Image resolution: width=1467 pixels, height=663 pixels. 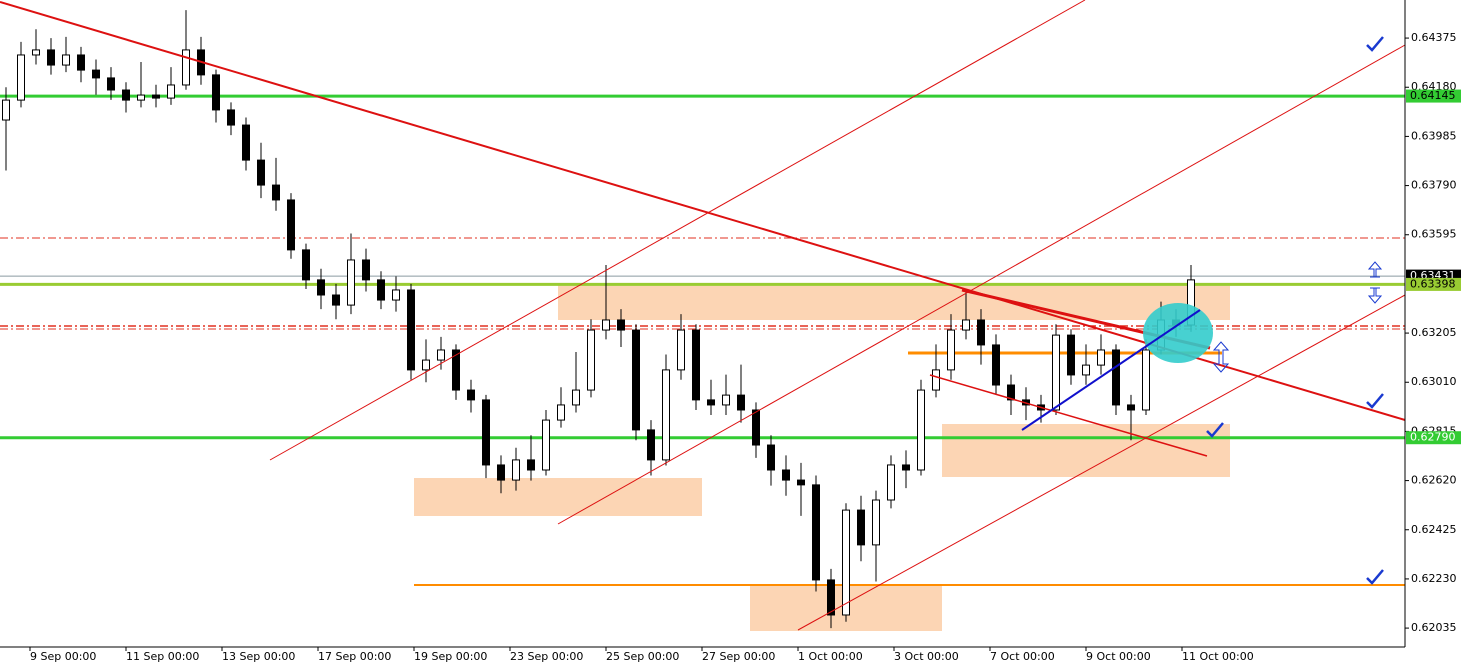 What do you see at coordinates (258, 656) in the screenshot?
I see `x-tick-label: 13 Sep 00:00` at bounding box center [258, 656].